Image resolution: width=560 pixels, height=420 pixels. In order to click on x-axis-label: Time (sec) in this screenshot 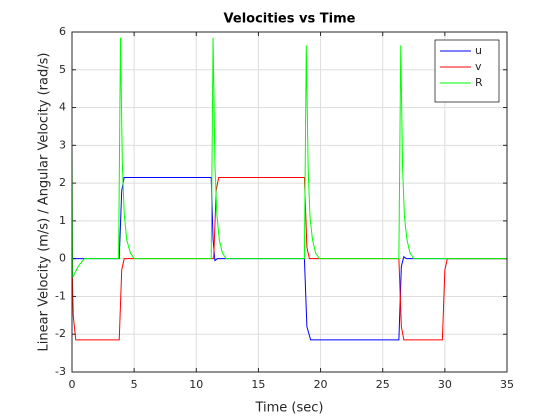, I will do `click(288, 408)`.